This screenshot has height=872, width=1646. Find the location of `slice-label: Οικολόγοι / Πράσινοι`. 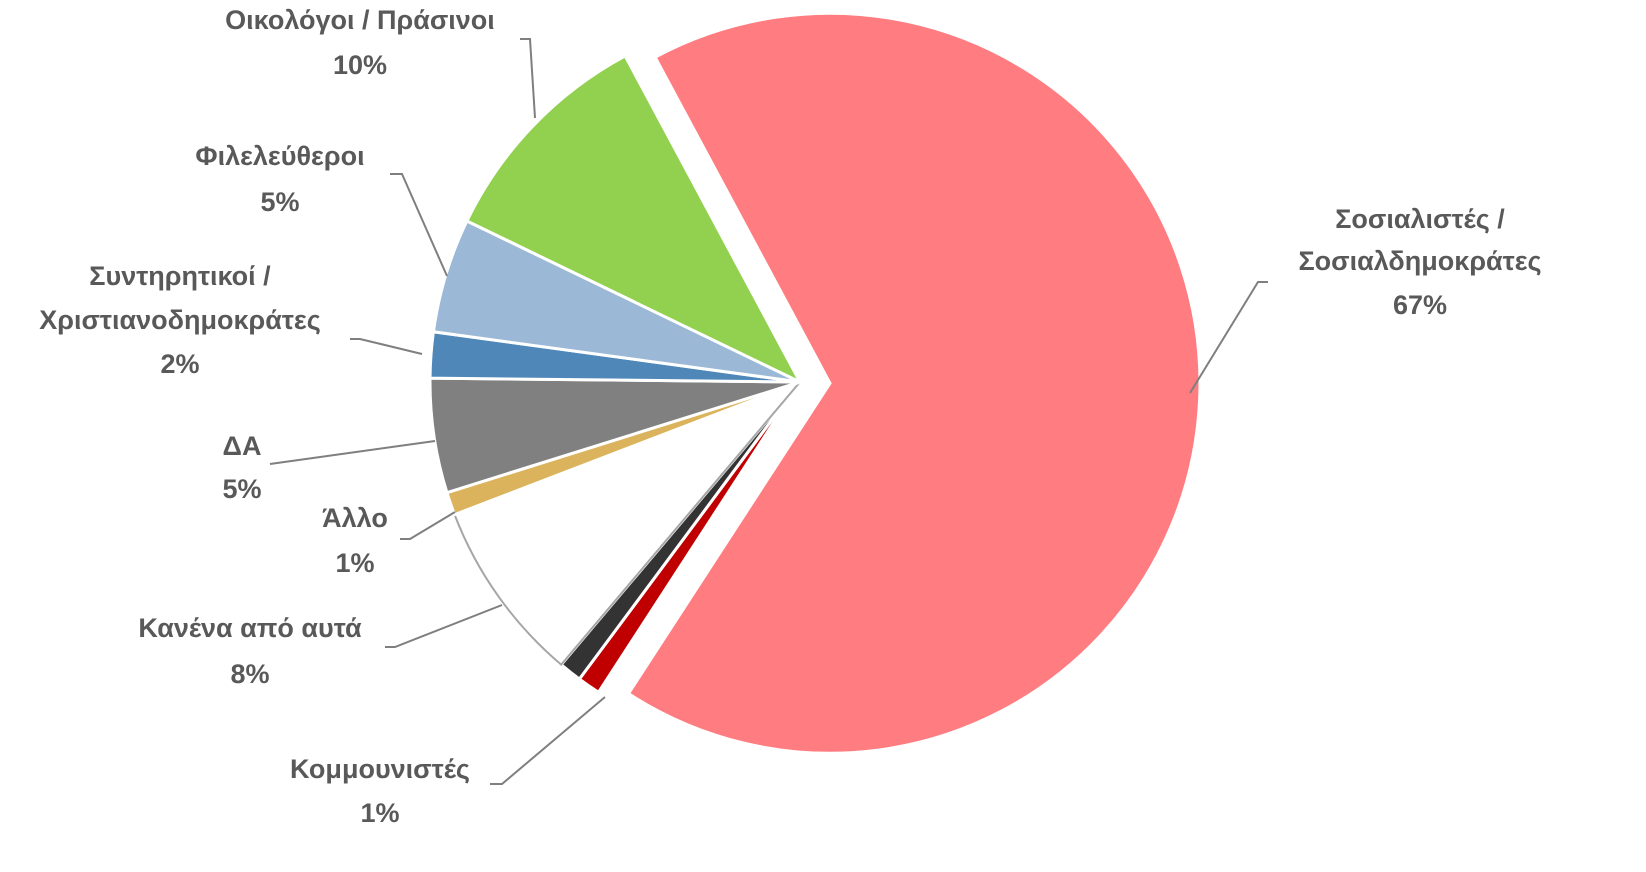

slice-label: Οικολόγοι / Πράσινοι is located at coordinates (360, 20).